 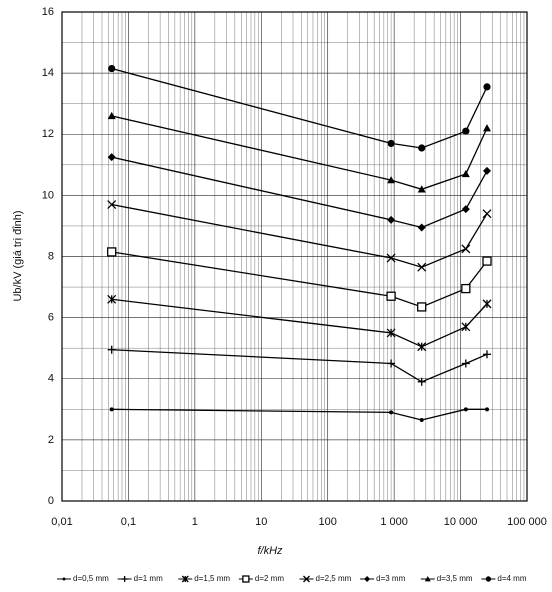 I want to click on y-axis-label: Ub/kV (giá trị đỉnh), so click(x=18, y=255).